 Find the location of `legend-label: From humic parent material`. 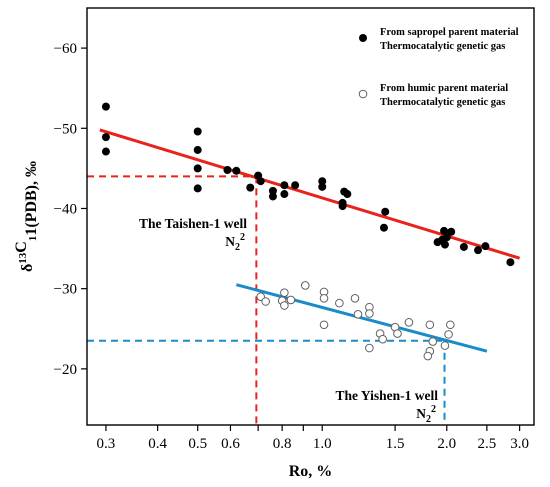

legend-label: From humic parent material is located at coordinates (444, 88).